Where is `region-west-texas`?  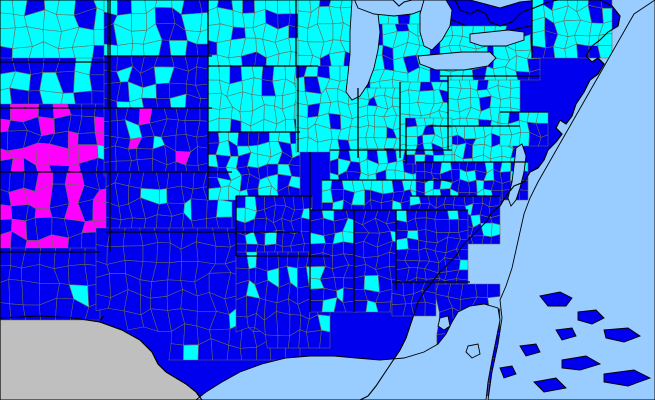 region-west-texas is located at coordinates (50, 284).